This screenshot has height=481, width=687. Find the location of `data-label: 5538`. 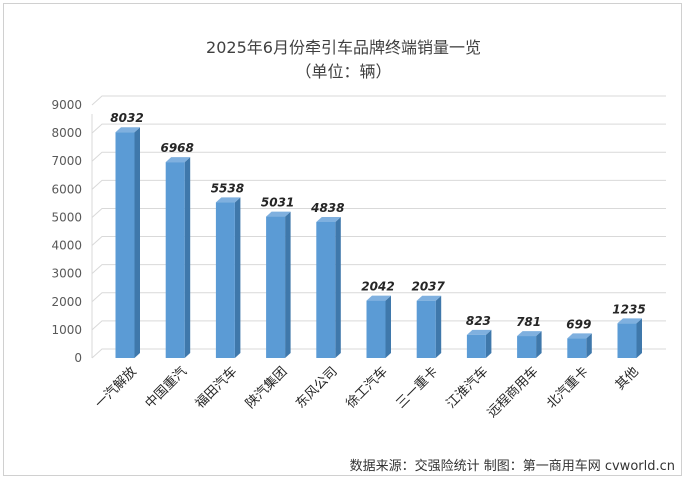

data-label: 5538 is located at coordinates (227, 188).